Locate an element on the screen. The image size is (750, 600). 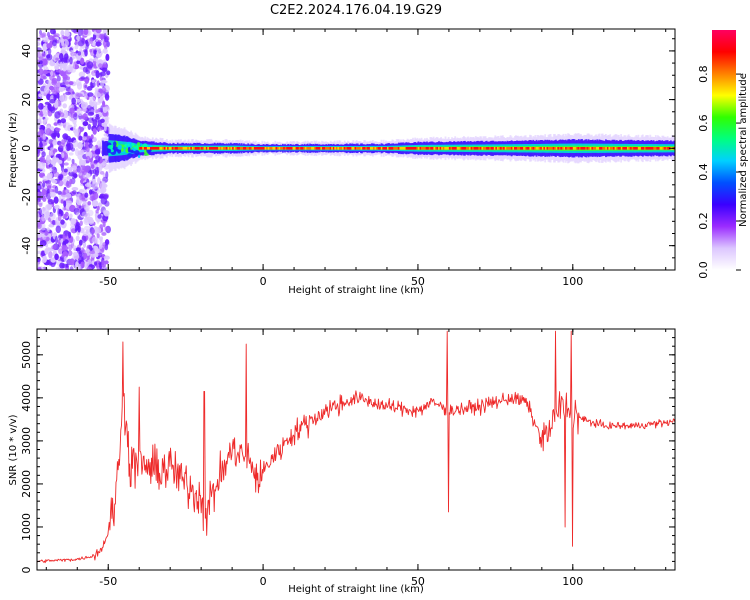
colorbar-tick-label: 0.2 is located at coordinates (703, 221).